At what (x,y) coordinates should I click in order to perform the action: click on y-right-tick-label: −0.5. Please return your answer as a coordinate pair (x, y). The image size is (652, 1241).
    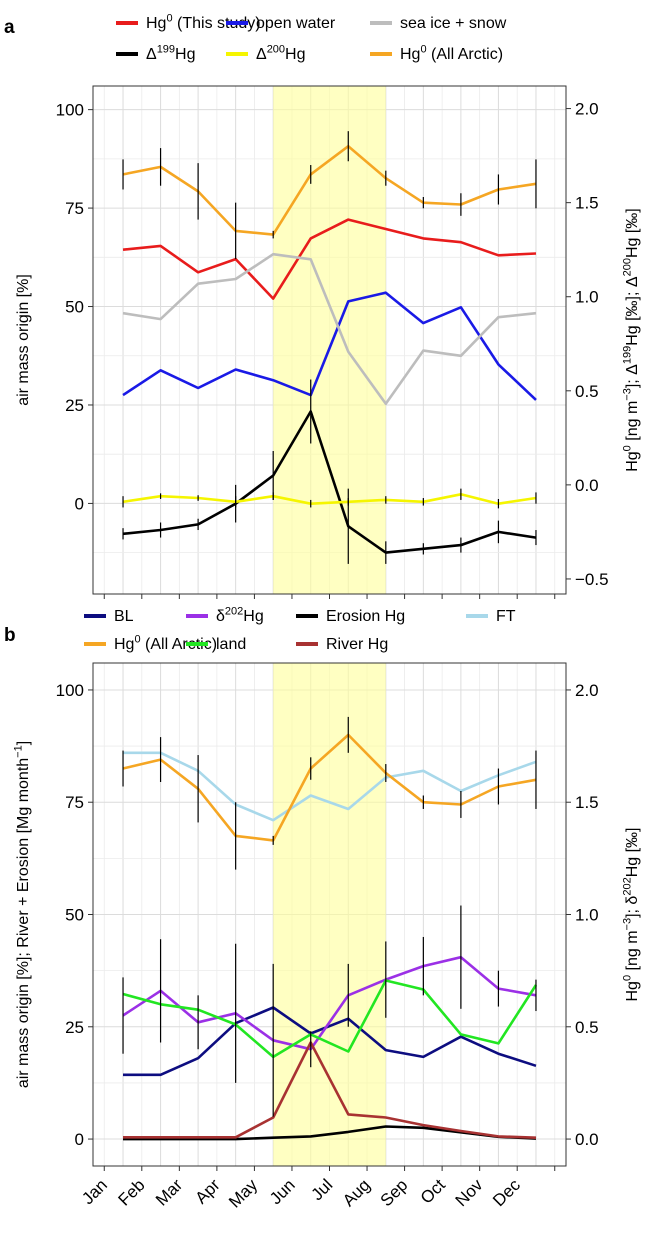
    Looking at the image, I should click on (592, 579).